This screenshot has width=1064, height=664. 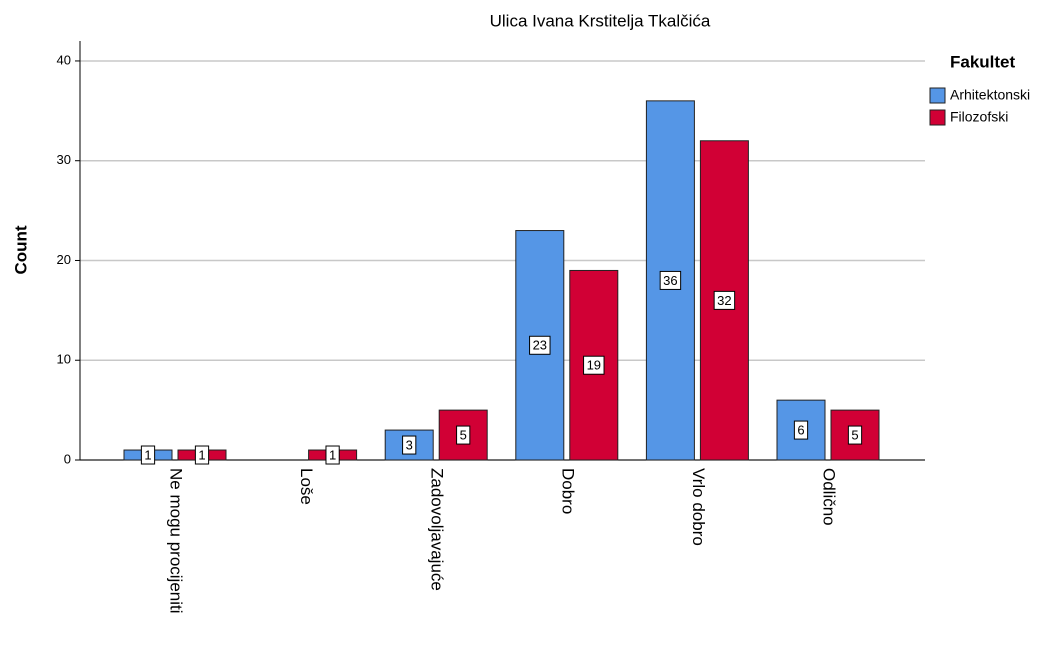 What do you see at coordinates (567, 491) in the screenshot?
I see `x-tick-label: Dobro` at bounding box center [567, 491].